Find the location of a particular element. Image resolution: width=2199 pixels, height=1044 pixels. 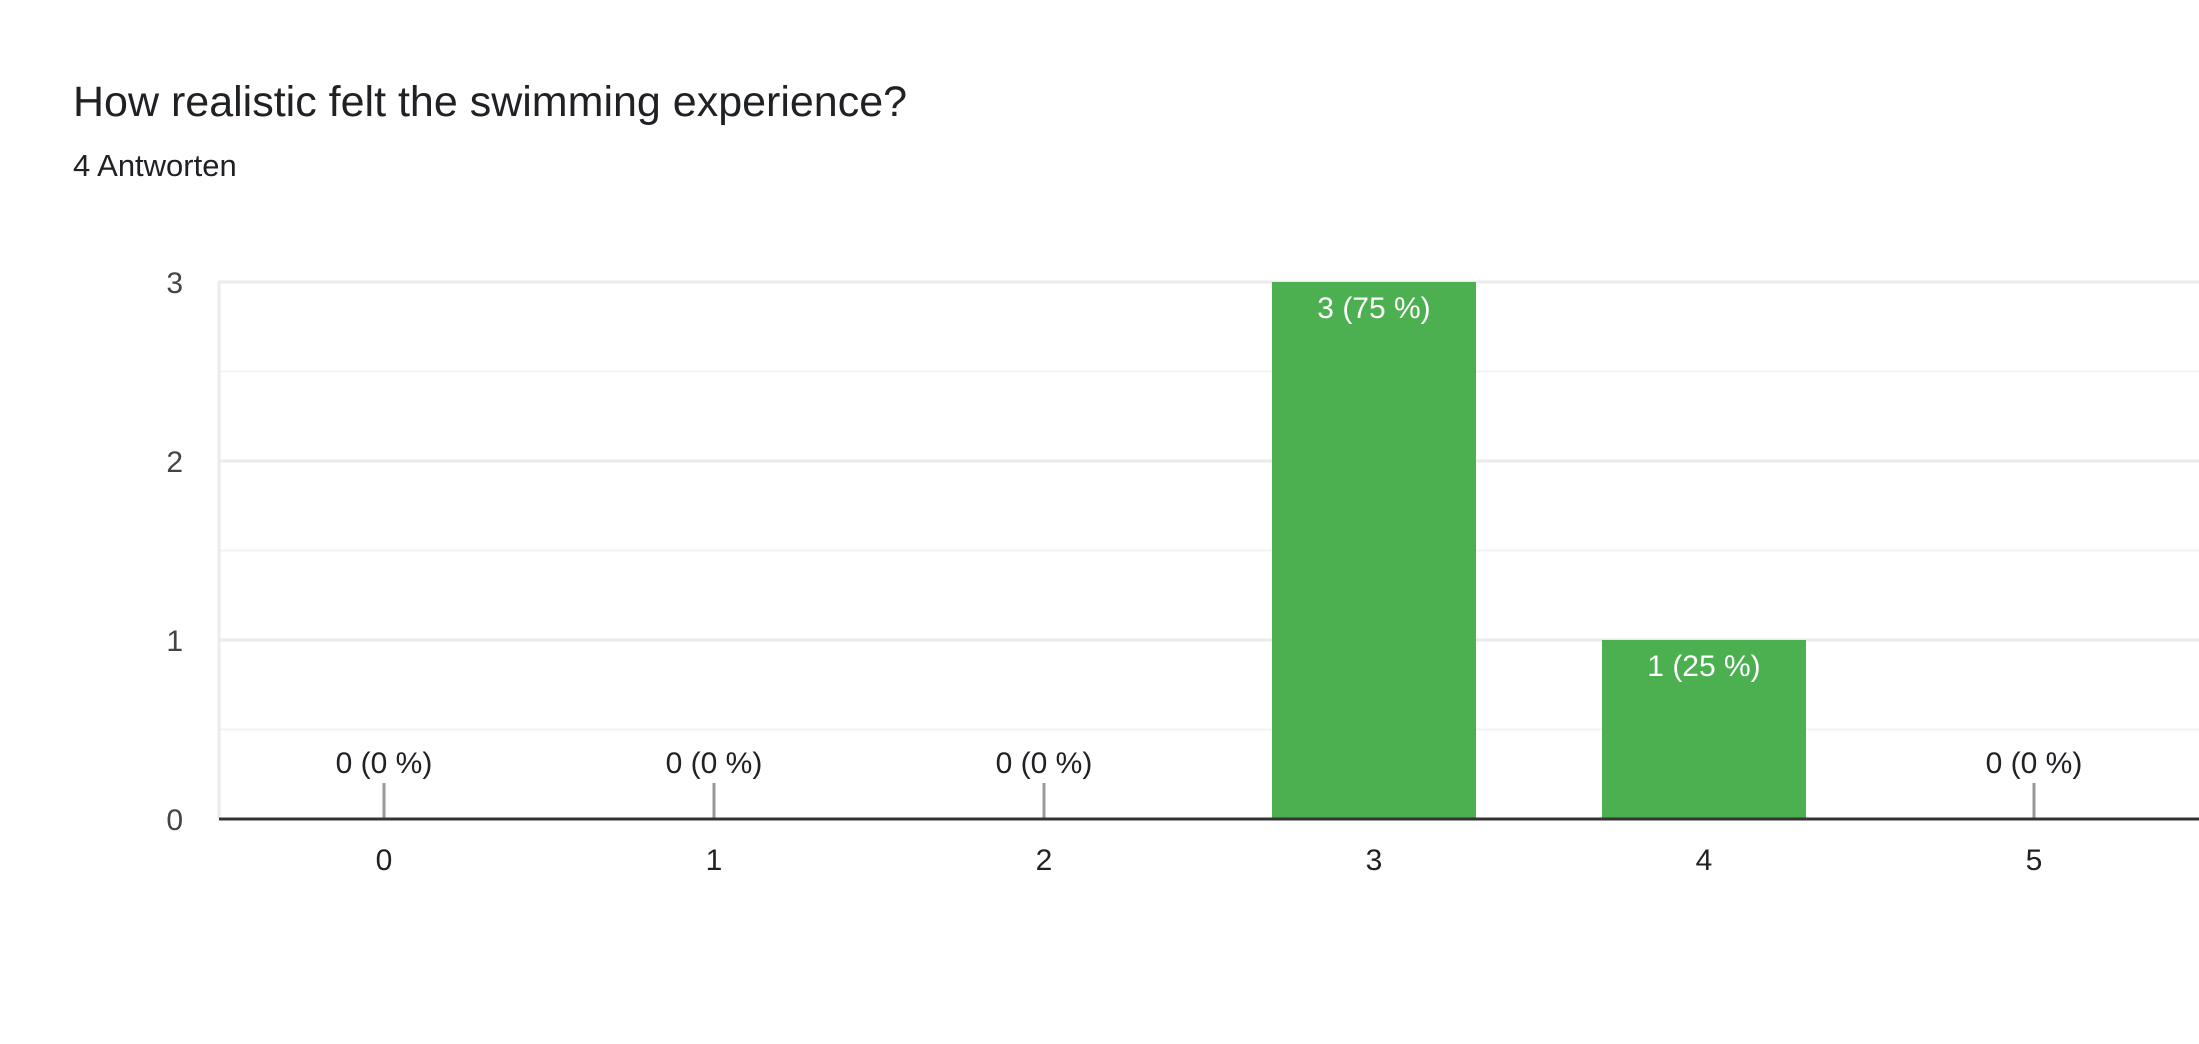

x-tick-label: 4 is located at coordinates (1704, 860).